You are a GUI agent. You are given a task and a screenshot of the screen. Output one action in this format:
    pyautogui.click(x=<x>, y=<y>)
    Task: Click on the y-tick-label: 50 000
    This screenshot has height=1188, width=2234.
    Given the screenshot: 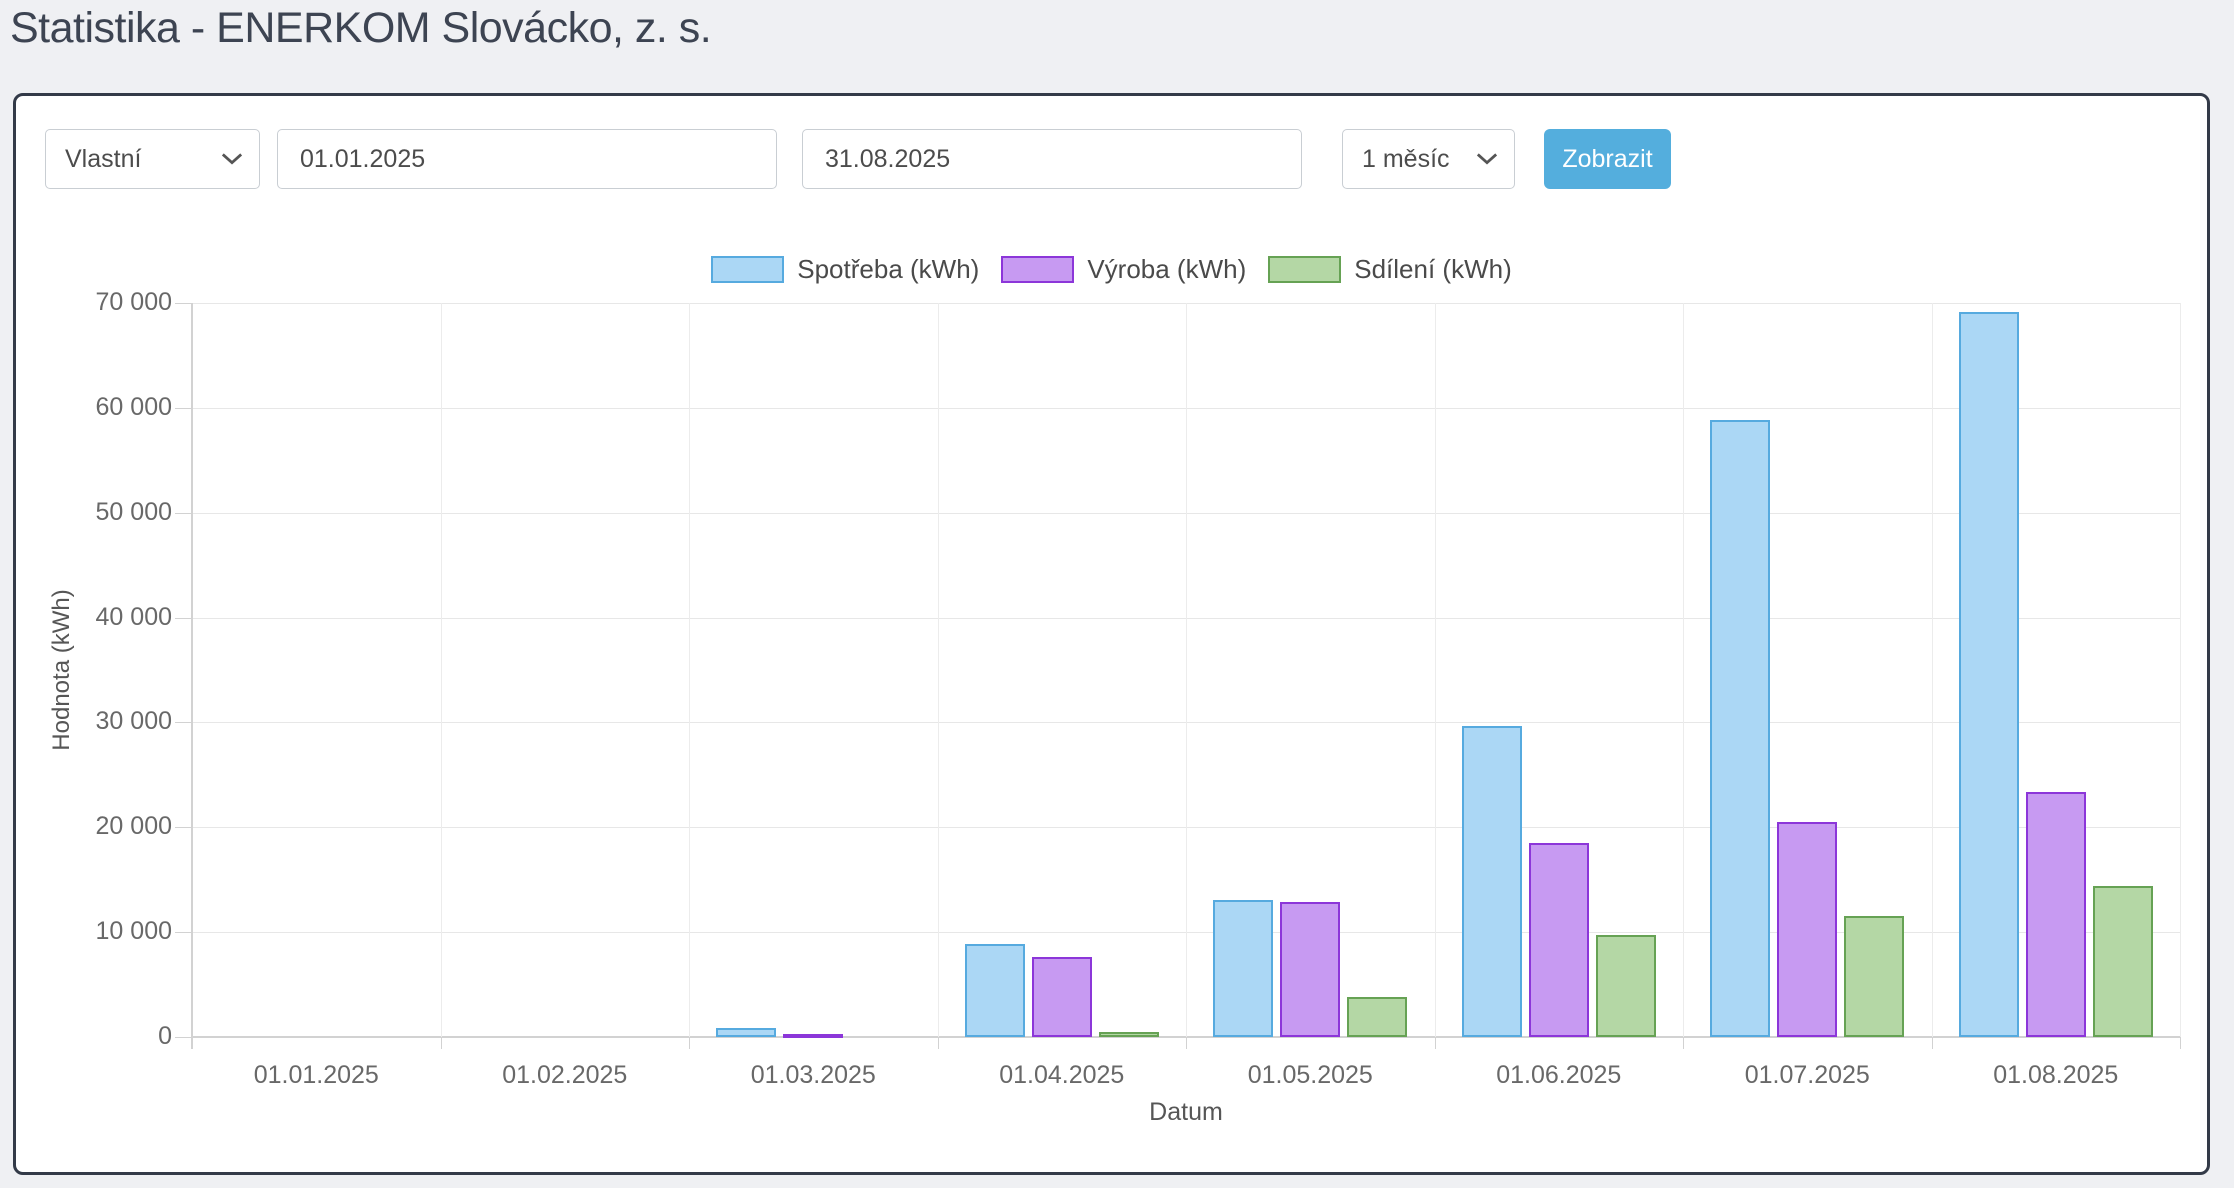 What is the action you would take?
    pyautogui.click(x=133, y=511)
    